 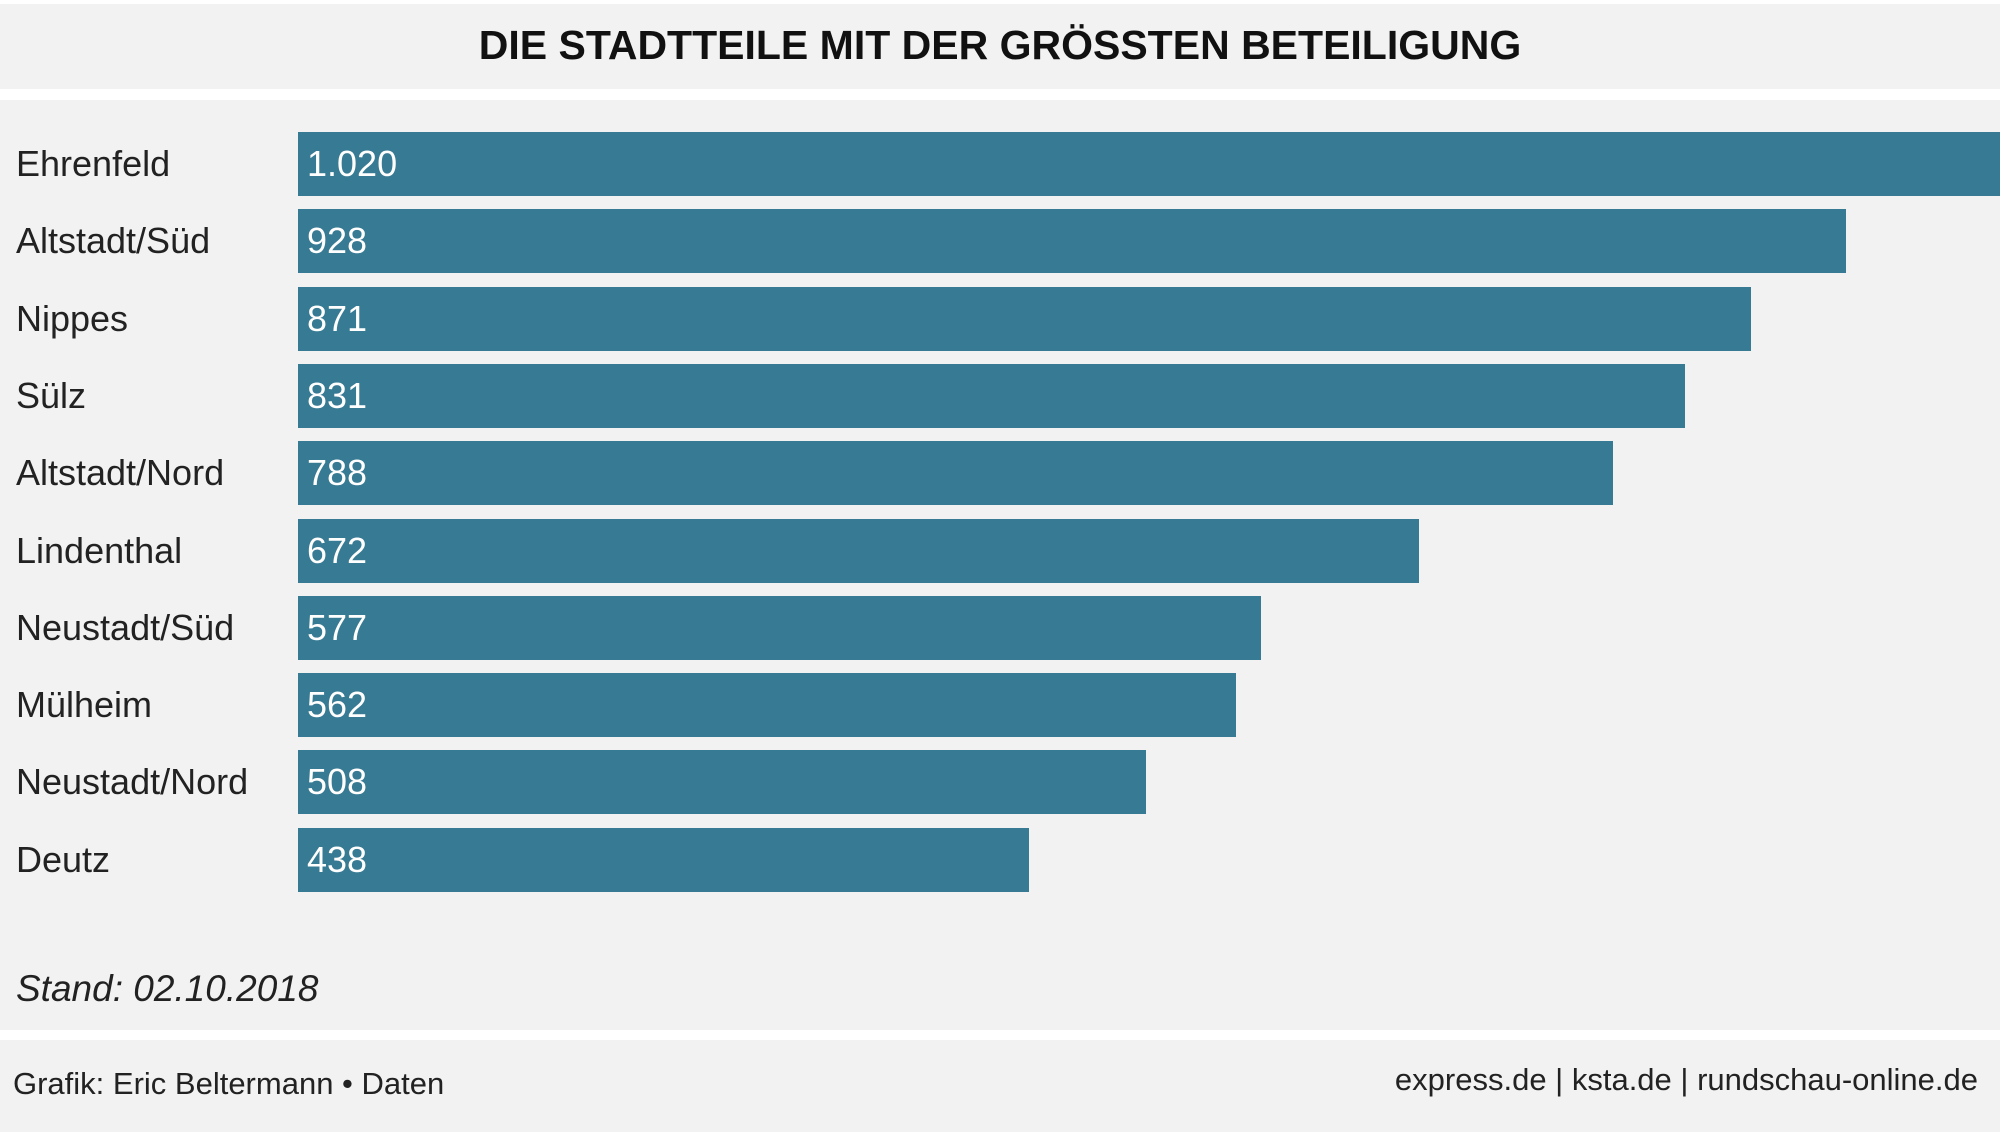 I want to click on bar: 672, so click(x=859, y=550).